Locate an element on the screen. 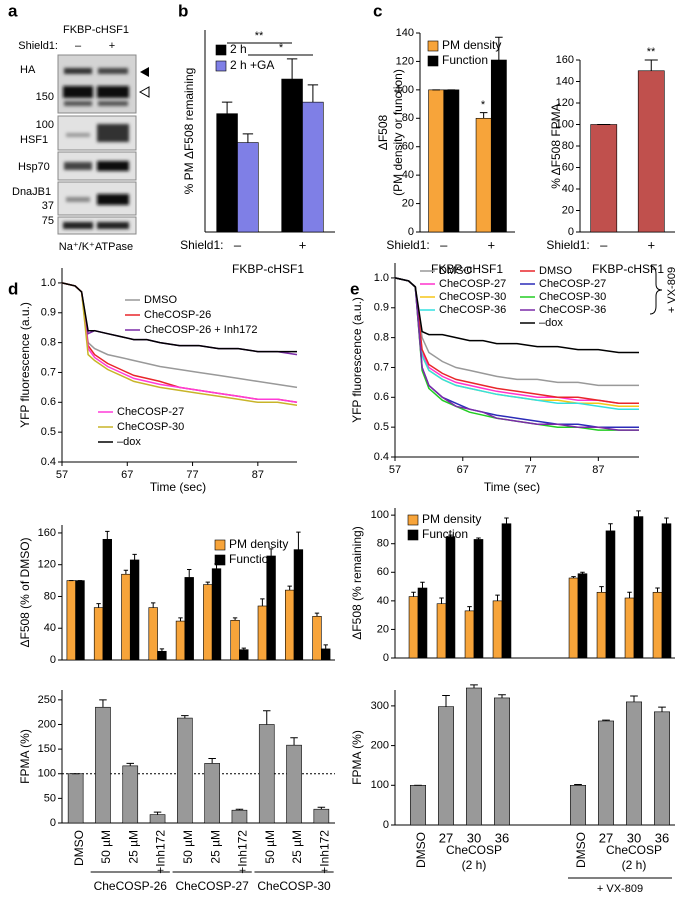 The height and width of the screenshot is (902, 685). blot-title: FKBP-cHSF1 is located at coordinates (96, 30).